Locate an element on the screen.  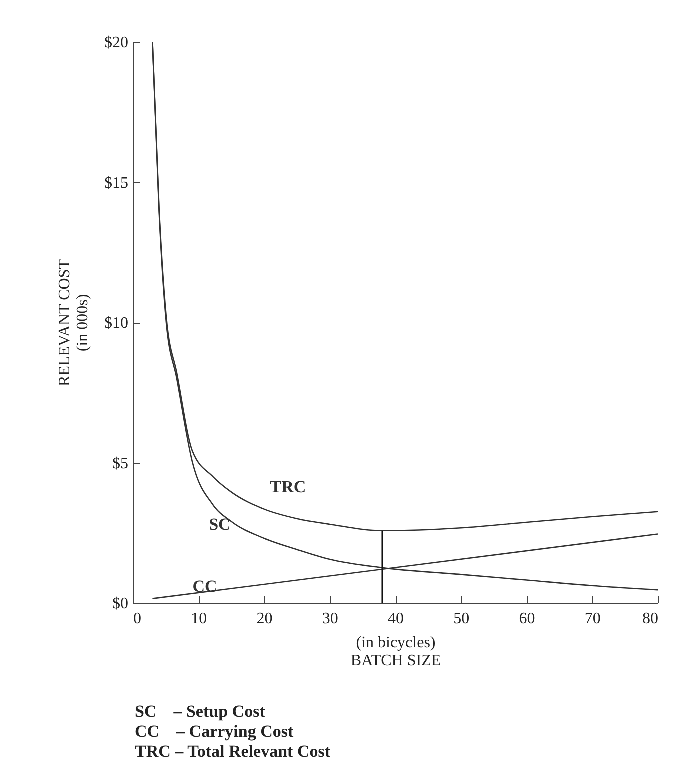
x-tick-label: 30 is located at coordinates (330, 619).